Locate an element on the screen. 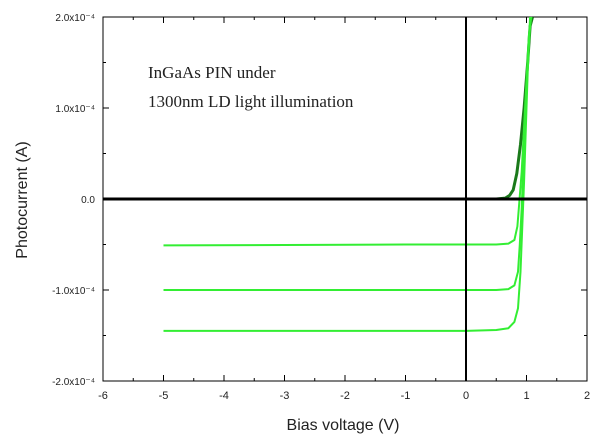 The width and height of the screenshot is (591, 443). annotation-line-2: 1300nm LD light illumination is located at coordinates (251, 101).